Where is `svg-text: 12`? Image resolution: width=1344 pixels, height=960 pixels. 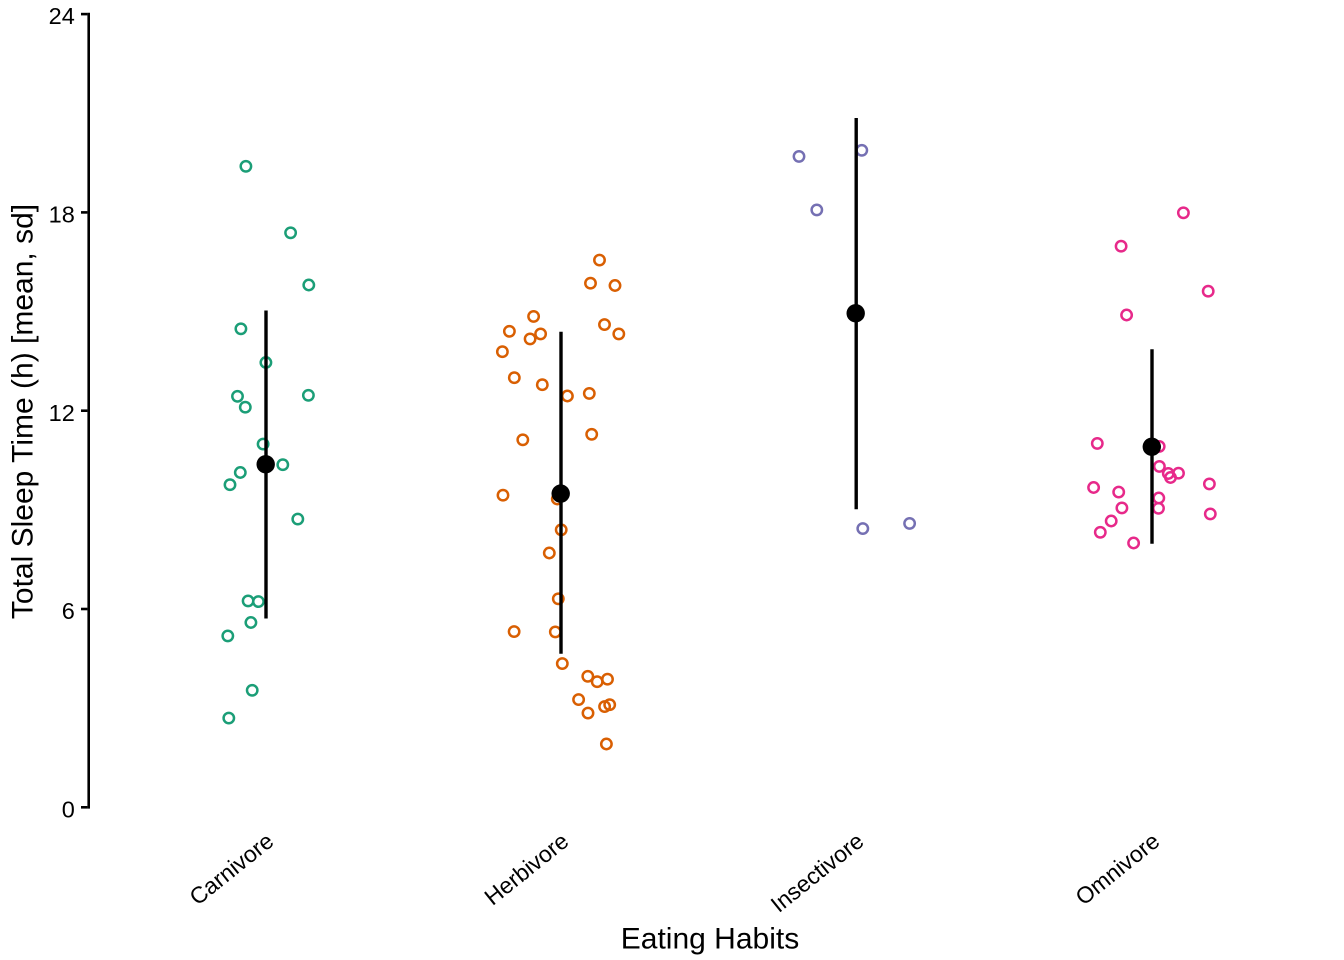 svg-text: 12 is located at coordinates (62, 413).